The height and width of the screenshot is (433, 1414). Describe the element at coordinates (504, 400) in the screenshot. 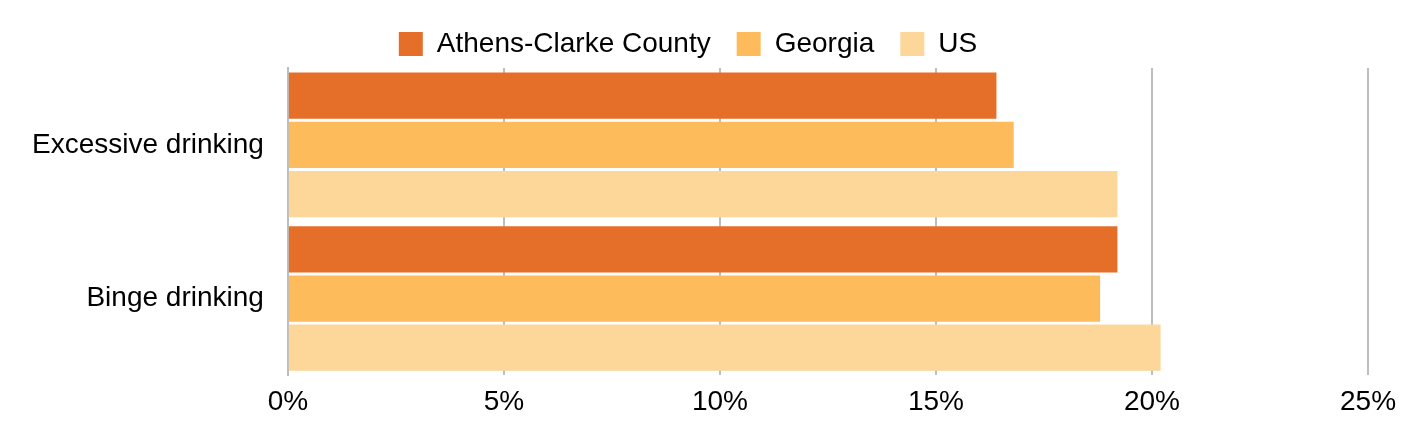

I see `x-tick-label: 5%` at that location.